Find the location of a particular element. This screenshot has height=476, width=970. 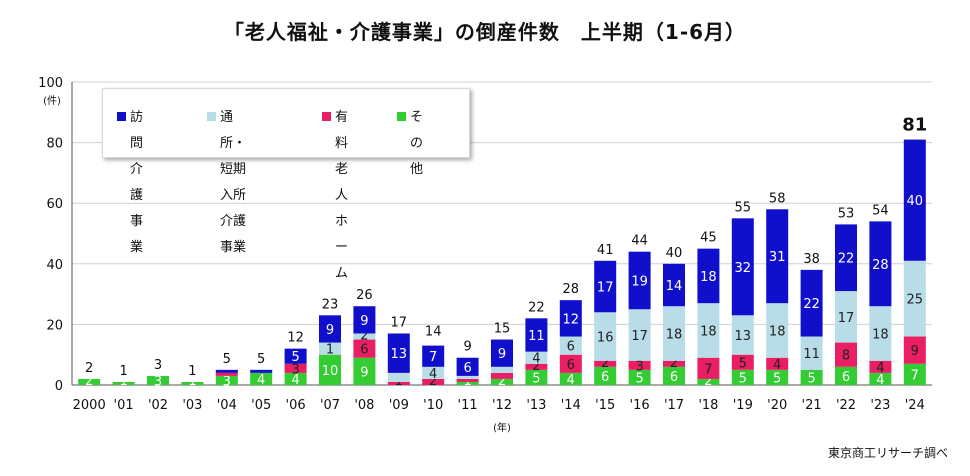

y-tick-label: 100 is located at coordinates (50, 83).